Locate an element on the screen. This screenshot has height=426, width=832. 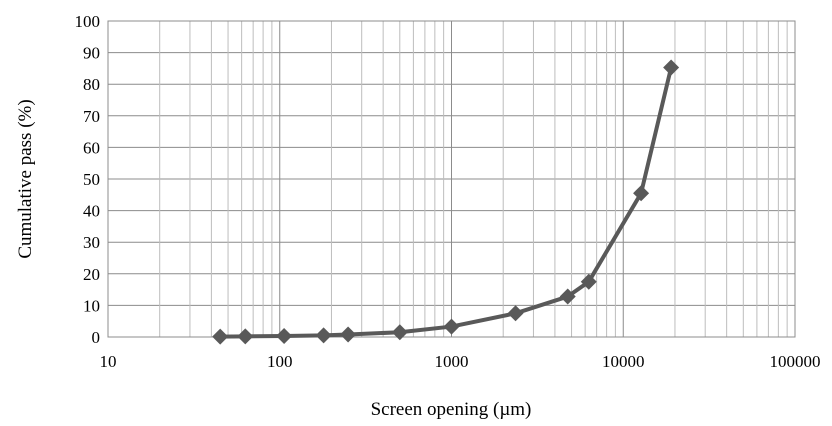
y-tick-label: 60 is located at coordinates (91, 147).